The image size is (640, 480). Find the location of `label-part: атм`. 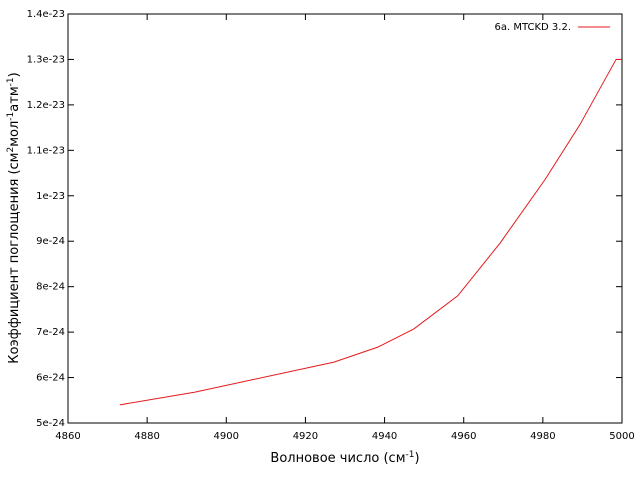

label-part: атм is located at coordinates (14, 98).